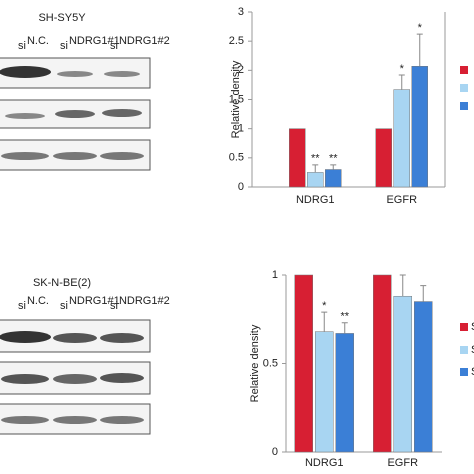  I want to click on blot-title: SK-N-BE(2), so click(62, 283).